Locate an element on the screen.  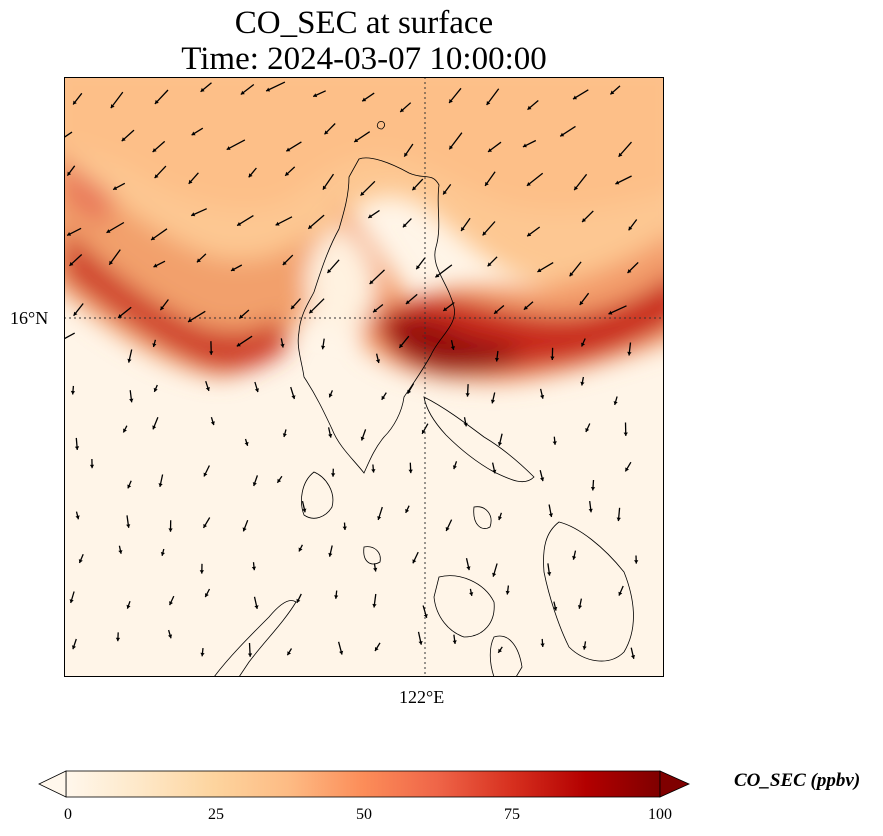
colorbar-gradient is located at coordinates (363, 784).